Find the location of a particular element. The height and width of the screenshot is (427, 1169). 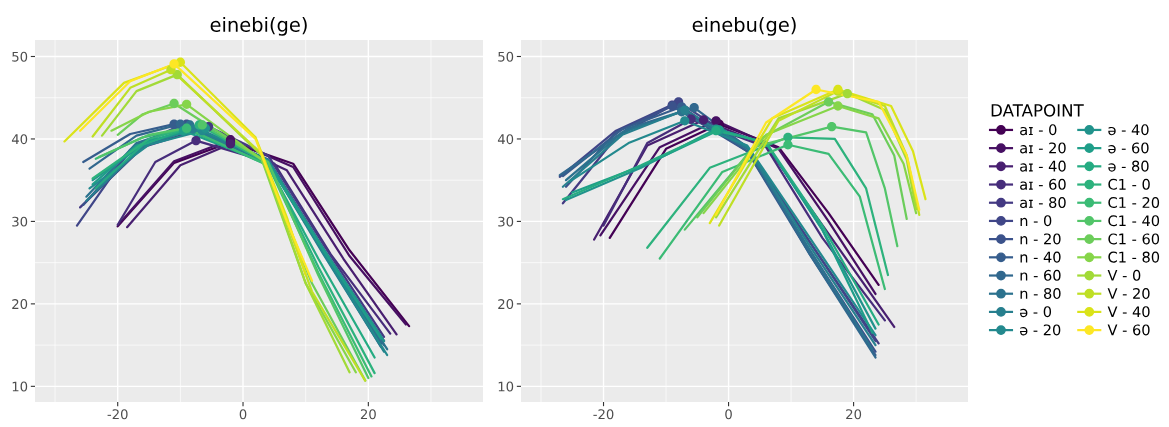

legend-label: aɪ - 40 is located at coordinates (1043, 166).